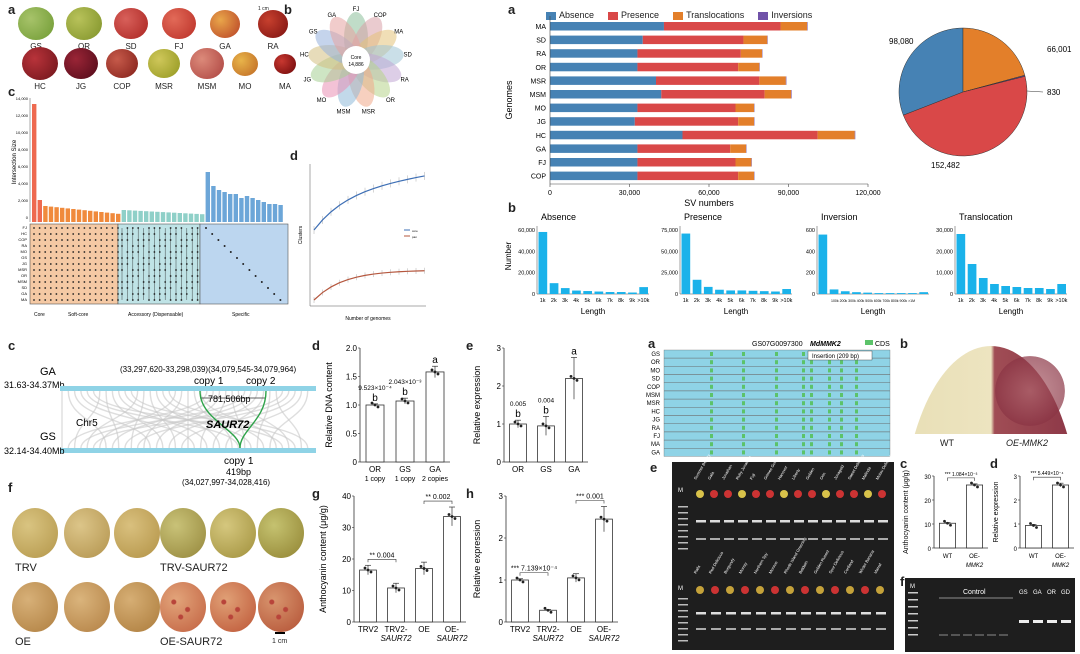 The height and width of the screenshot is (654, 1080). I want to click on gel-f-lane-label: OR, so click(1052, 593).